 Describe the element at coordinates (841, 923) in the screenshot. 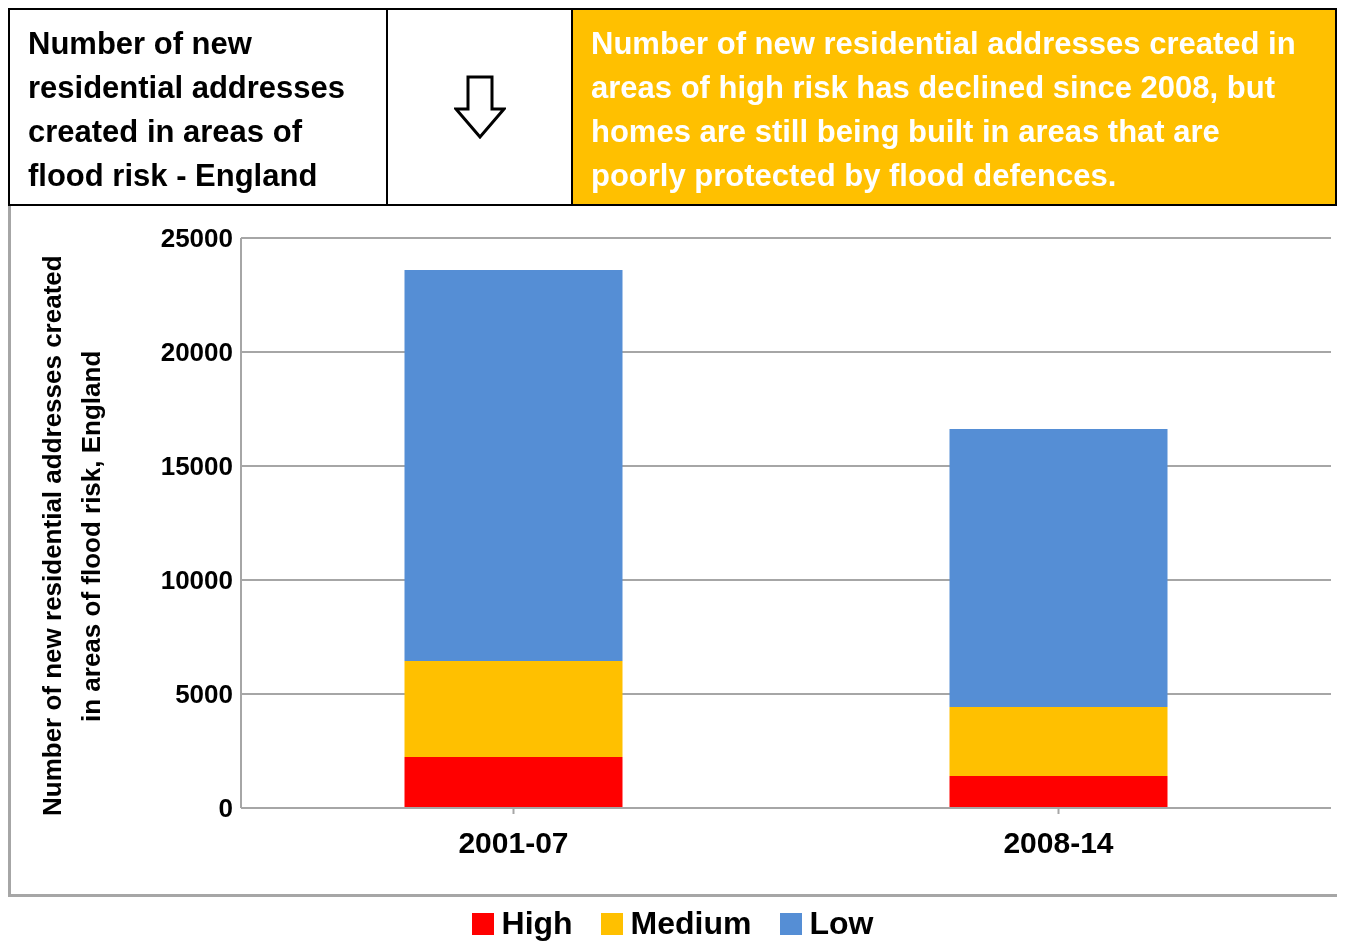

I see `legend-label: Low` at that location.